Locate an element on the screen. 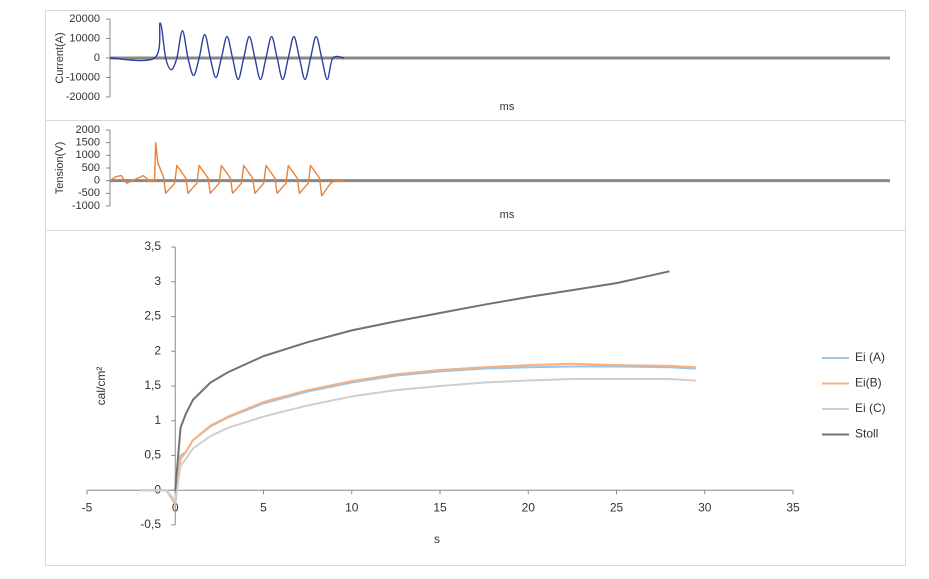 The image size is (929, 579). y-tick-label: -1000 is located at coordinates (86, 206).